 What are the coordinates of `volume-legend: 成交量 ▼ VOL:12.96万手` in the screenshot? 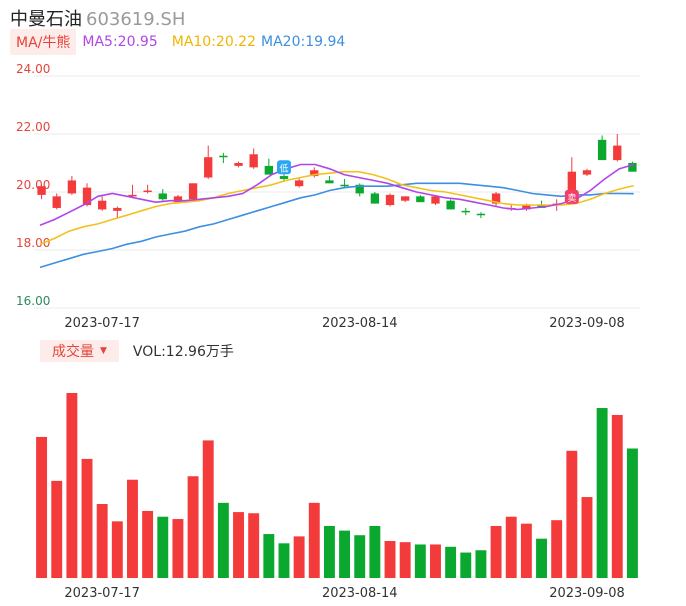 It's located at (137, 351).